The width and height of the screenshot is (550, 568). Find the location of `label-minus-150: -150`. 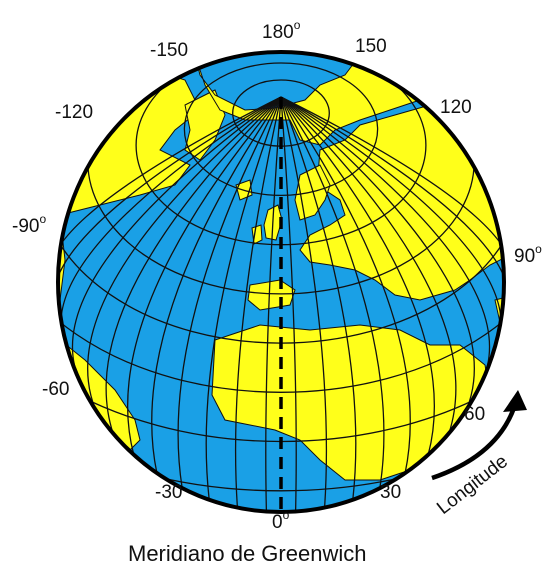

label-minus-150: -150 is located at coordinates (169, 50).